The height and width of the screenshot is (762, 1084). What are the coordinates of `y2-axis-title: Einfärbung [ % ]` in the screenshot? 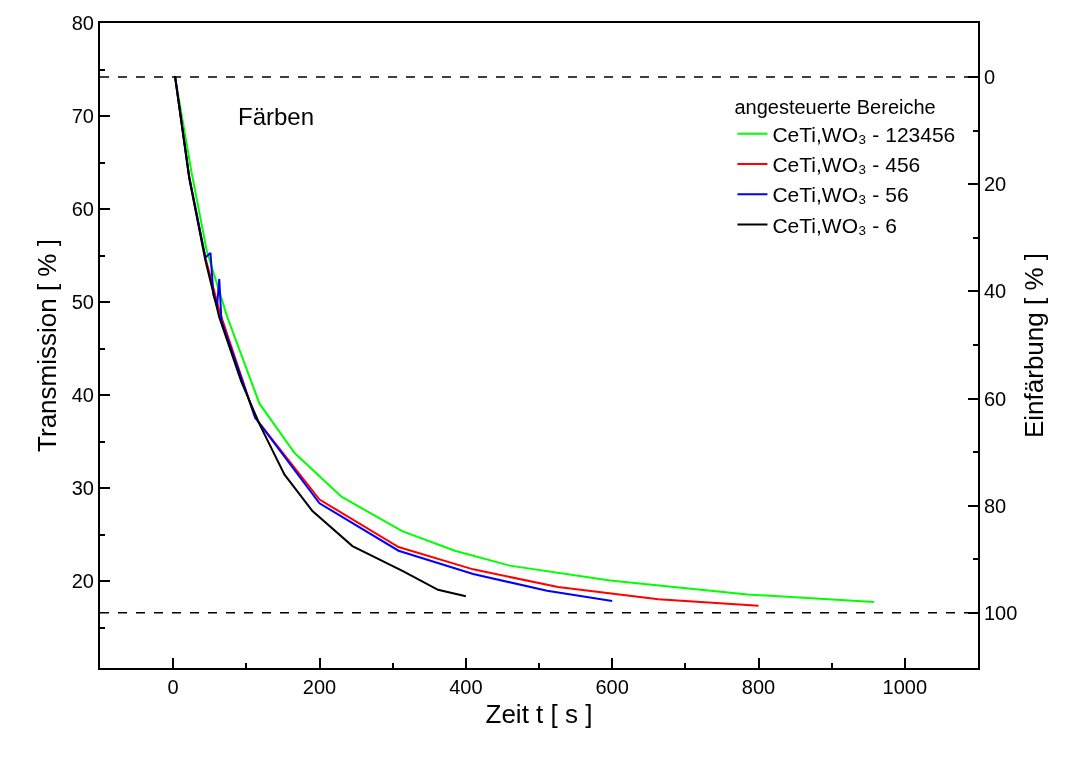 It's located at (1033, 345).